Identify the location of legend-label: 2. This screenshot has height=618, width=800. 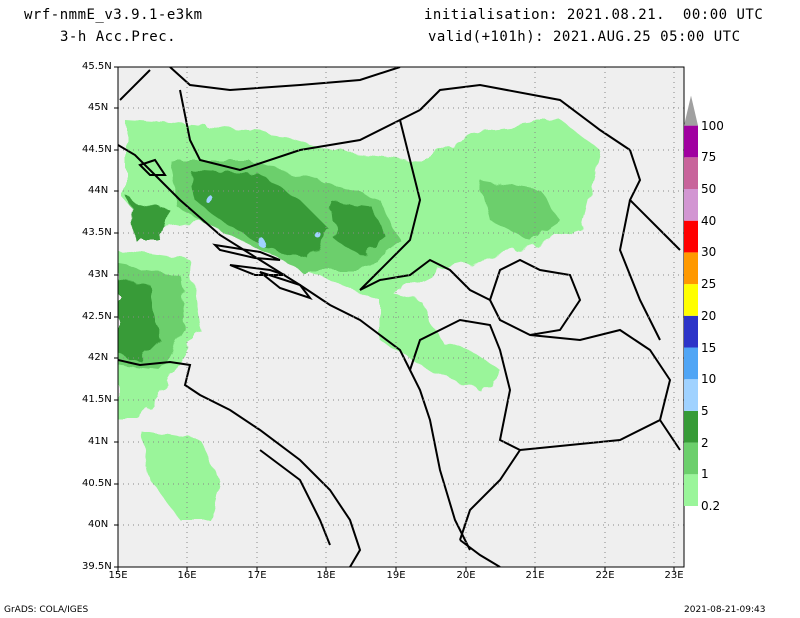
(705, 442).